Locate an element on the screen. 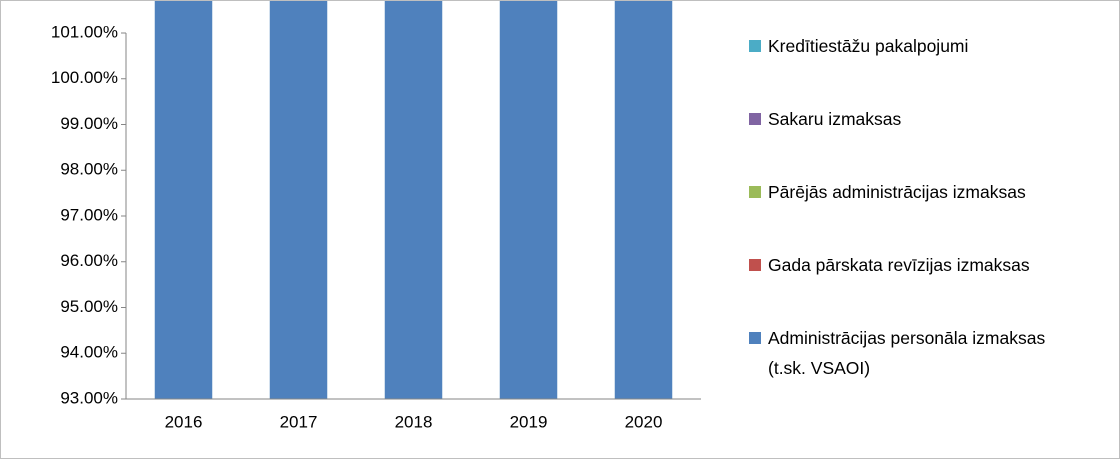 The width and height of the screenshot is (1120, 459). legend-item: Kredītiestāžu pakalpojumi is located at coordinates (929, 67).